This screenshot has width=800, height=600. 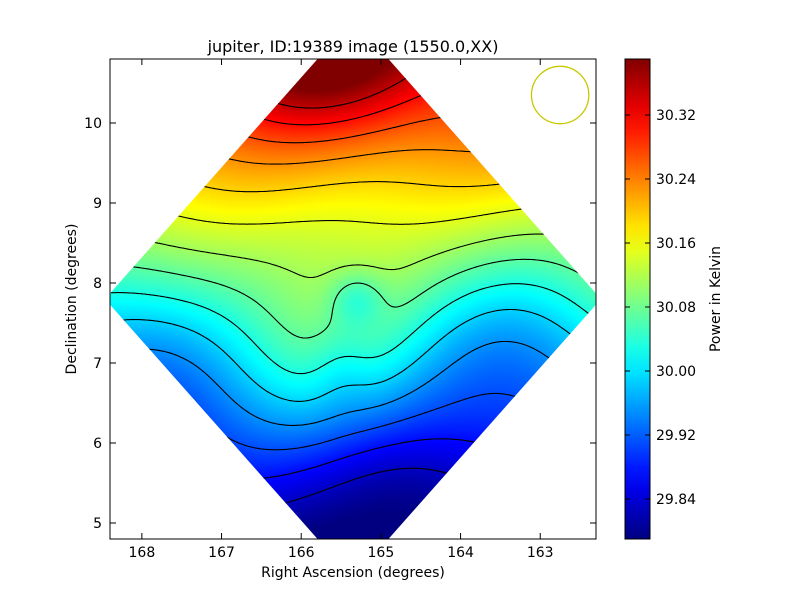 What do you see at coordinates (97, 524) in the screenshot?
I see `y-tick-label: 5` at bounding box center [97, 524].